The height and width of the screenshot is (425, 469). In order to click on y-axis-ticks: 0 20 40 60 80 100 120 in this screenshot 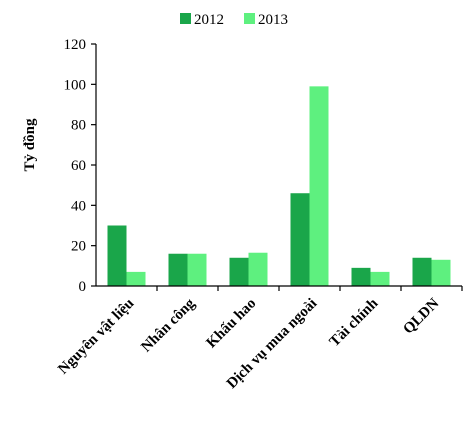, I will do `click(80, 166)`.